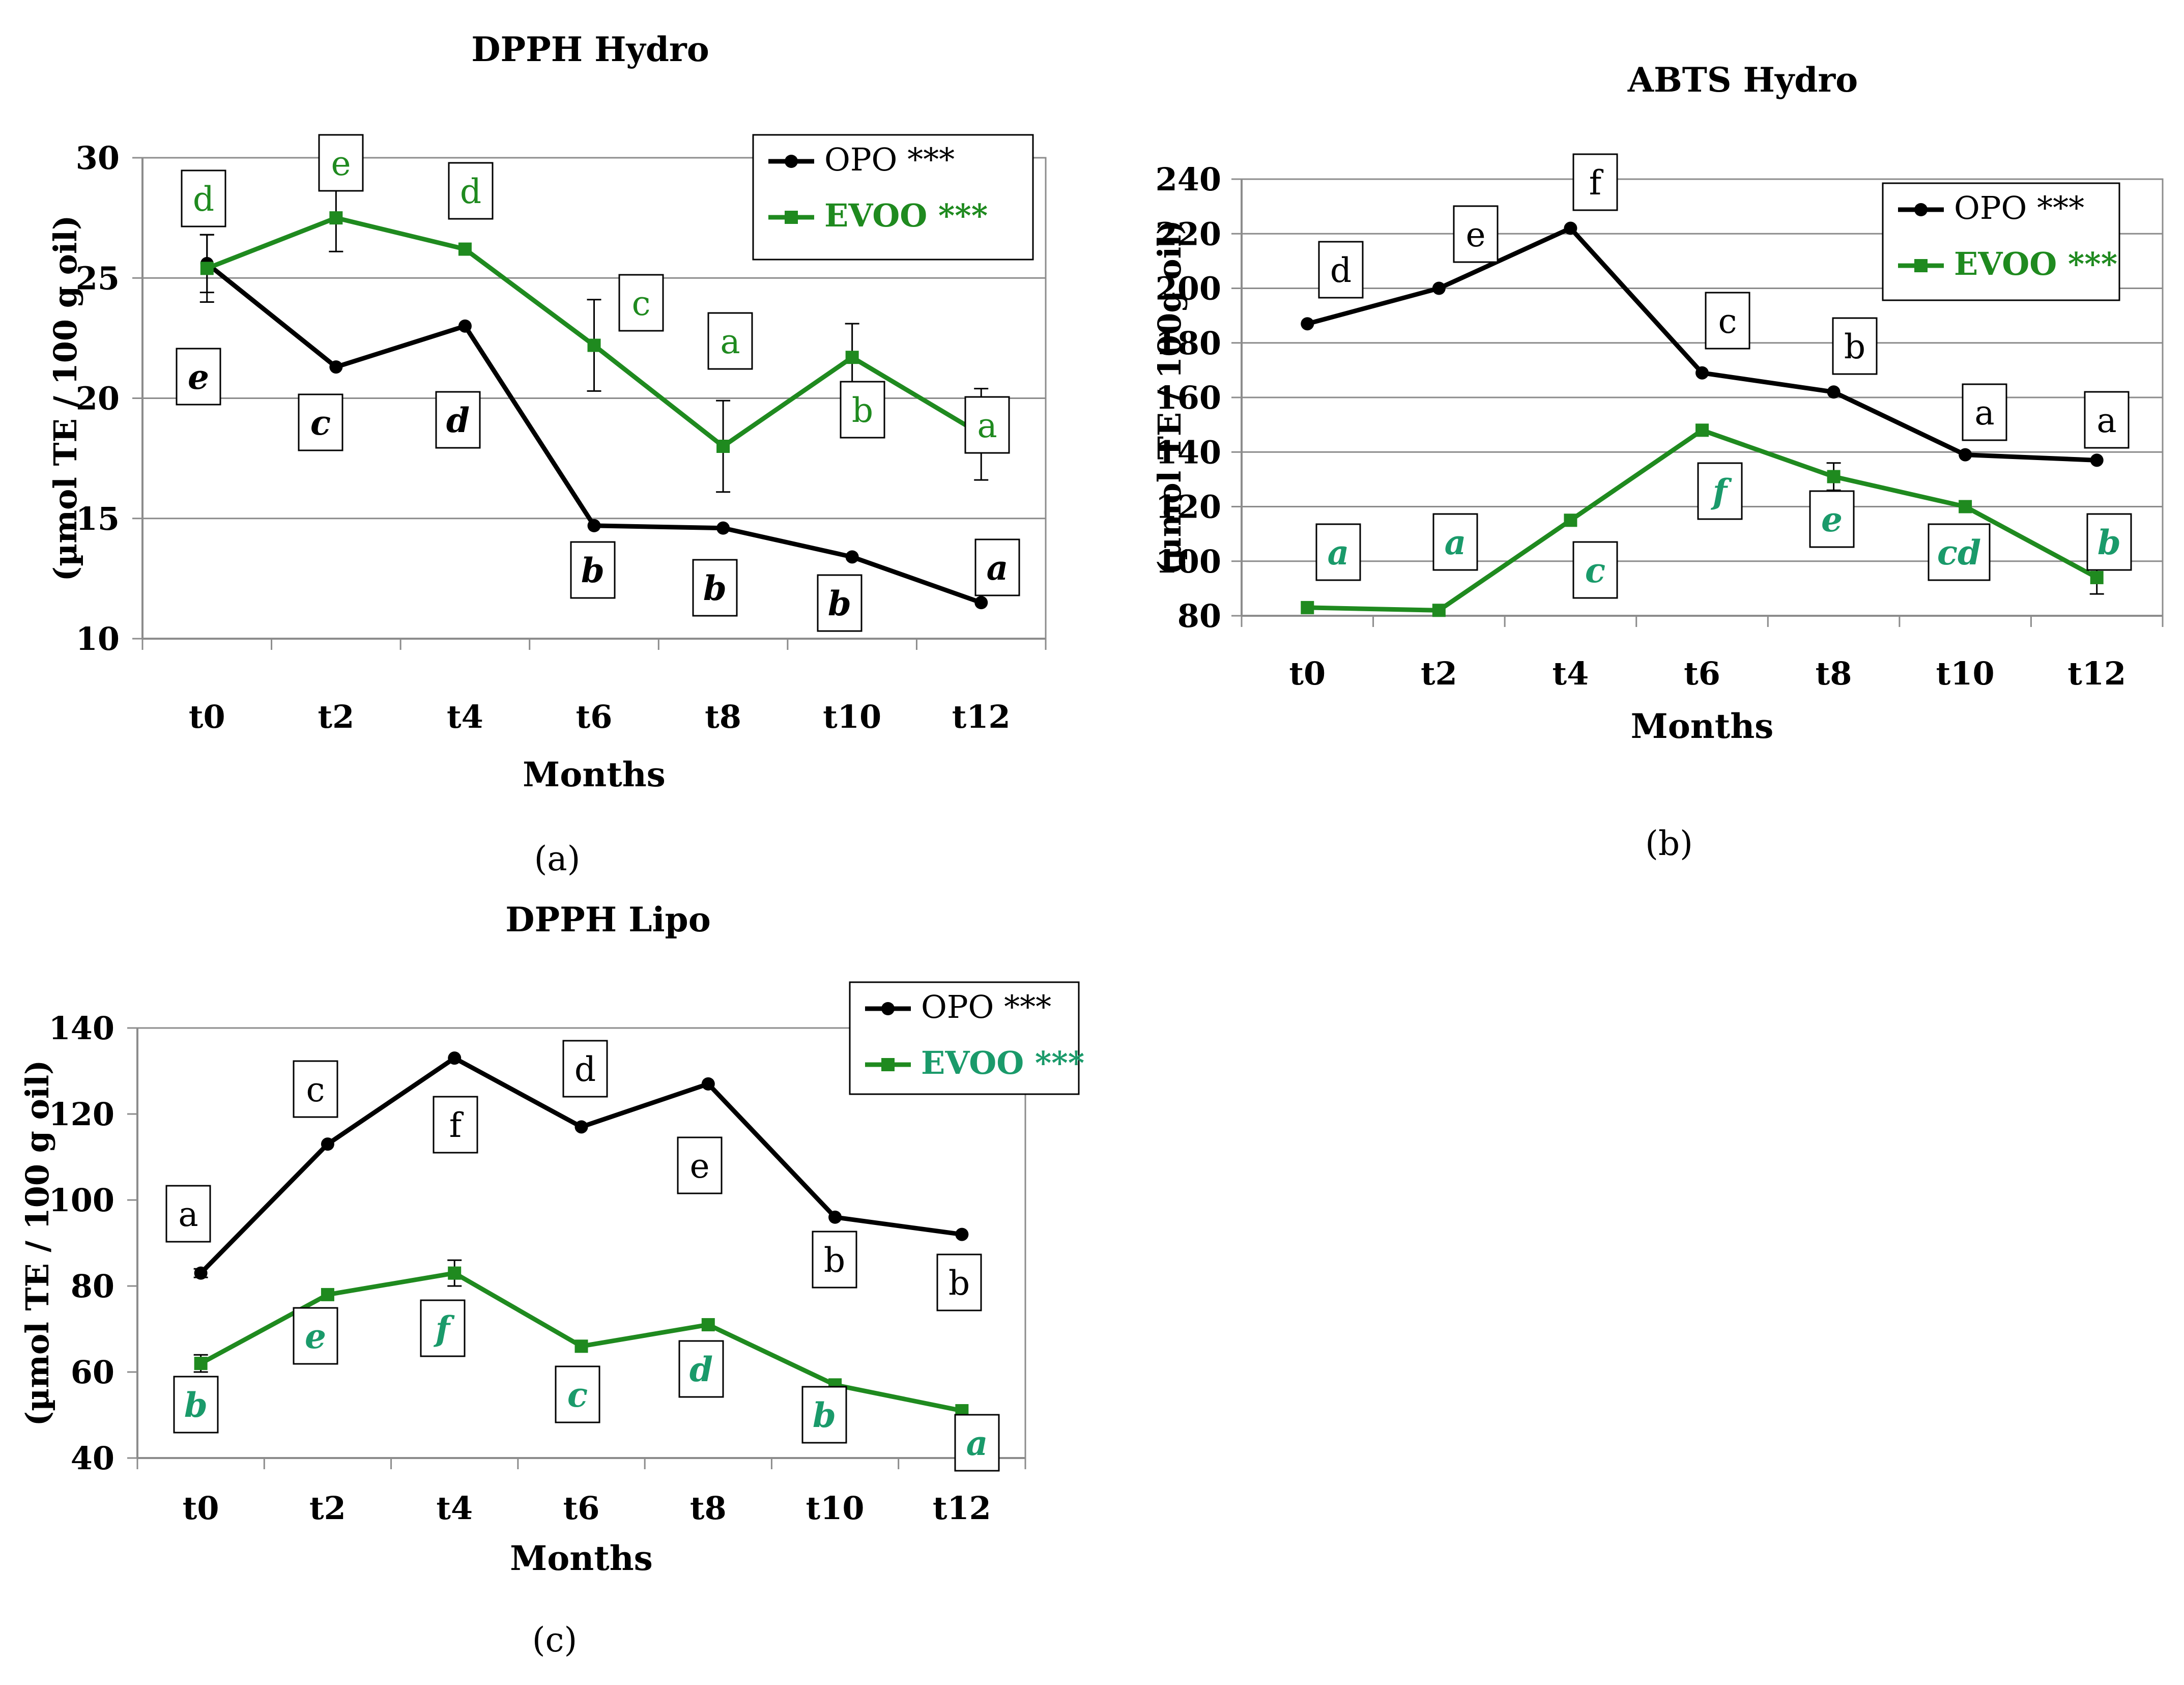  I want to click on y-tick-label: 200, so click(1188, 288).